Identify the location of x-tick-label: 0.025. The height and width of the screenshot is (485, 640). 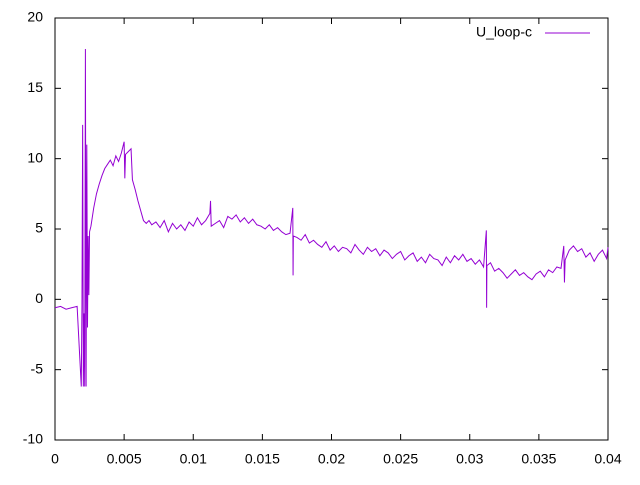
(400, 459).